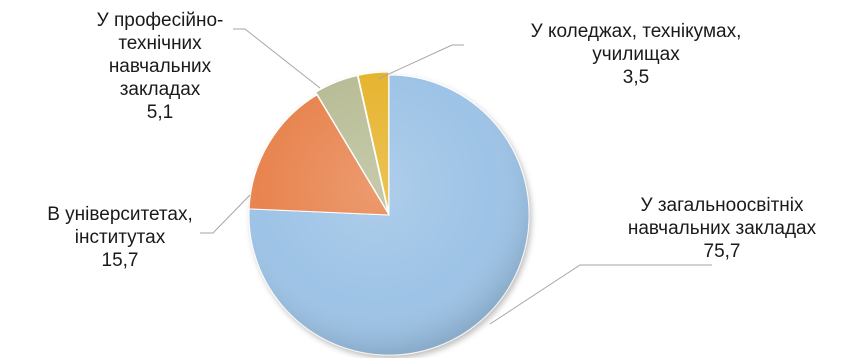 This screenshot has width=844, height=358. Describe the element at coordinates (120, 214) in the screenshot. I see `data-label-category: В університетах,` at that location.